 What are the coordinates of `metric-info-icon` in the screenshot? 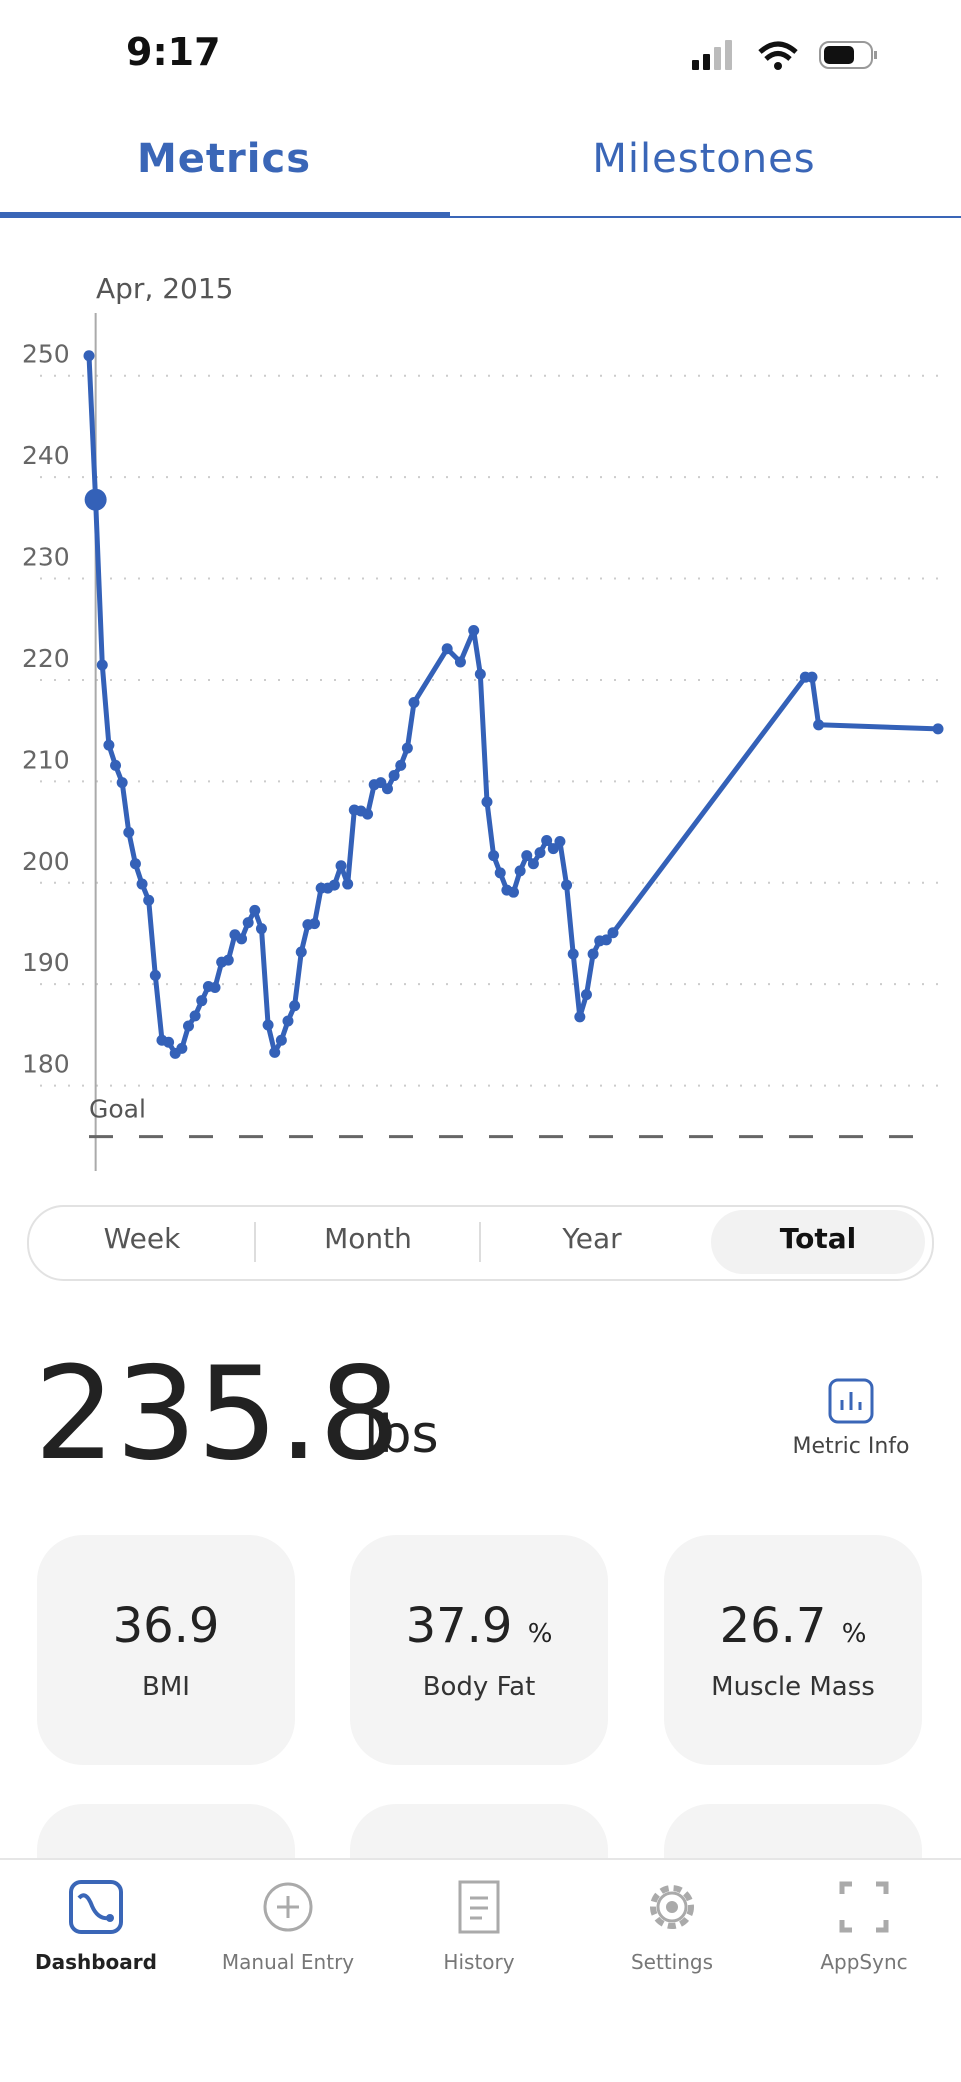 It's located at (851, 1401).